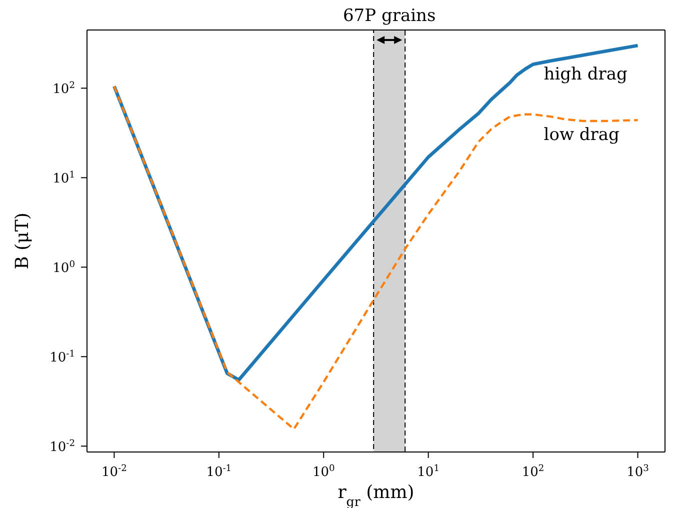  Describe the element at coordinates (323, 472) in the screenshot. I see `x-tick-label: 10$^{0}$` at that location.